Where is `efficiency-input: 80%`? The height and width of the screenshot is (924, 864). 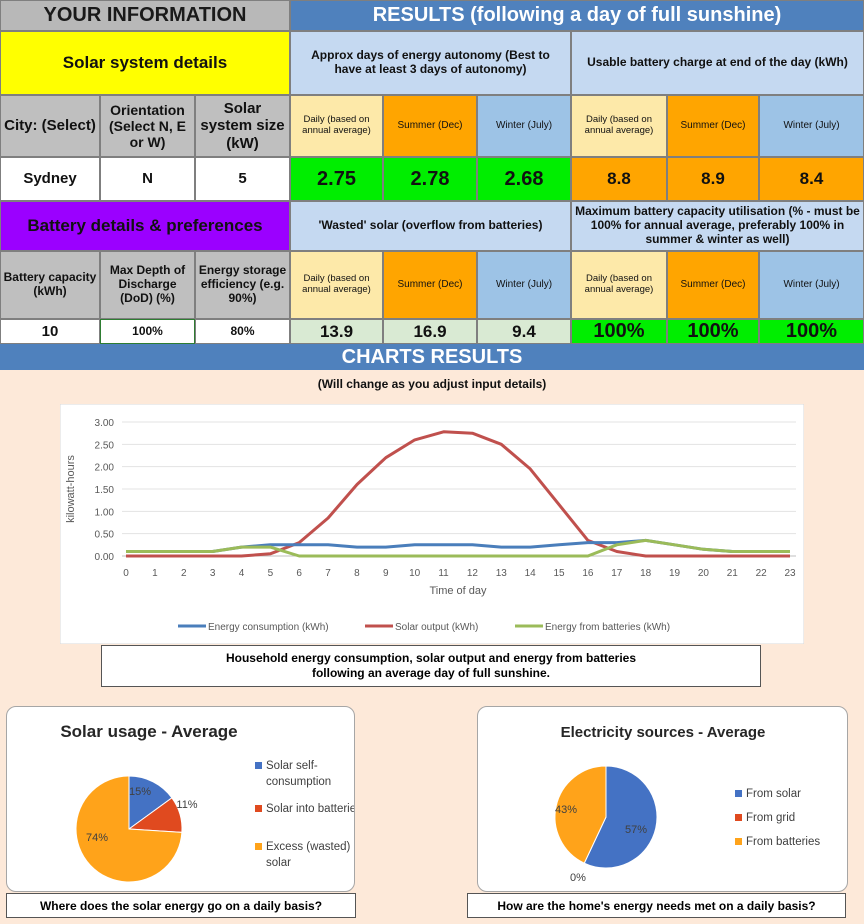 efficiency-input: 80% is located at coordinates (242, 331).